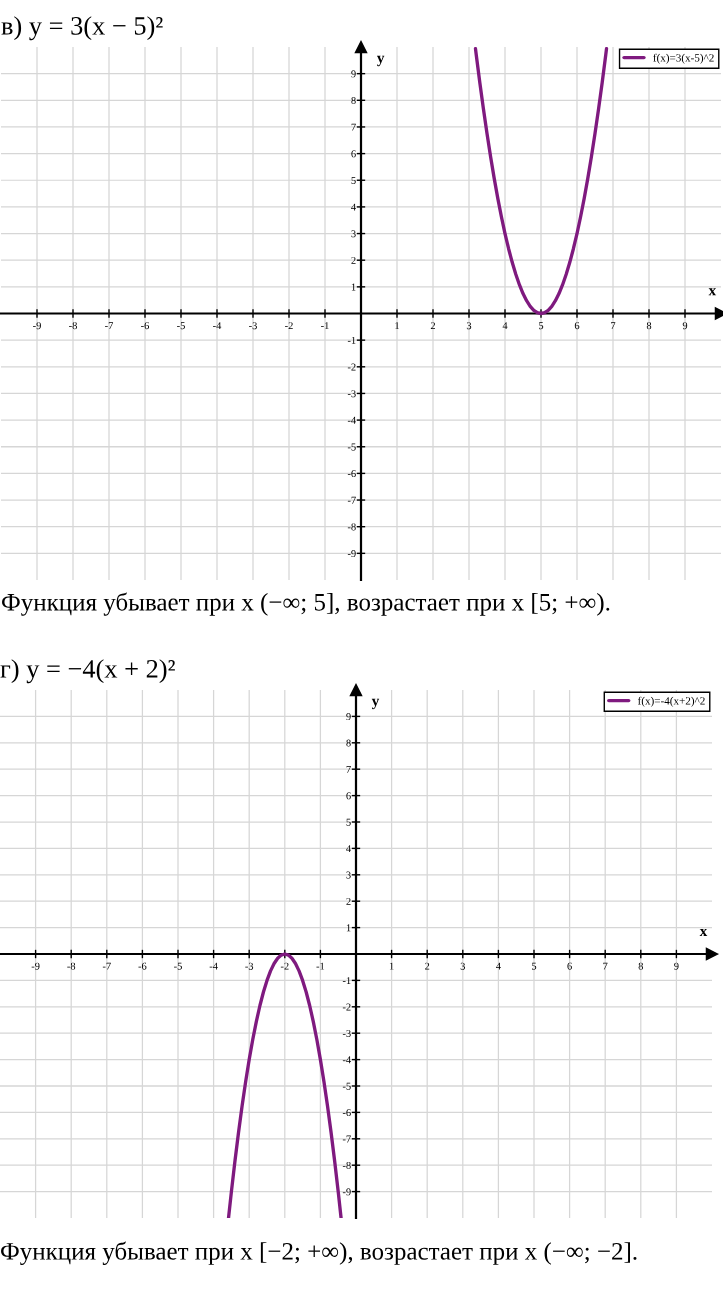 Image resolution: width=723 pixels, height=1299 pixels. I want to click on chart-title: в) y = 3(x − 5)², so click(82, 28).